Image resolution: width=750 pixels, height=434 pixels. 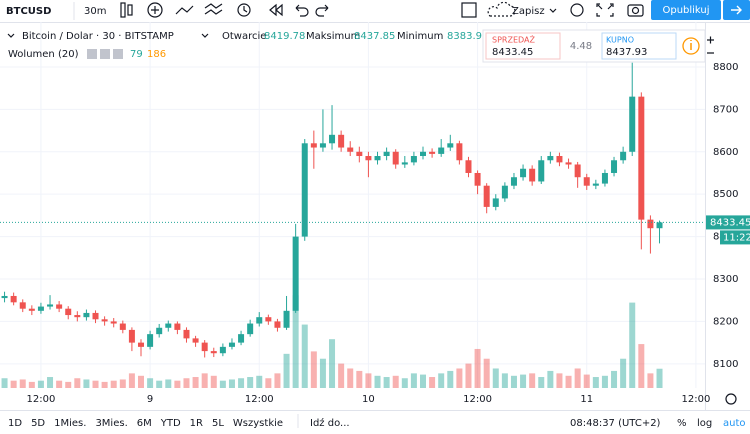 I want to click on x-tick-label: 10, so click(x=368, y=399).